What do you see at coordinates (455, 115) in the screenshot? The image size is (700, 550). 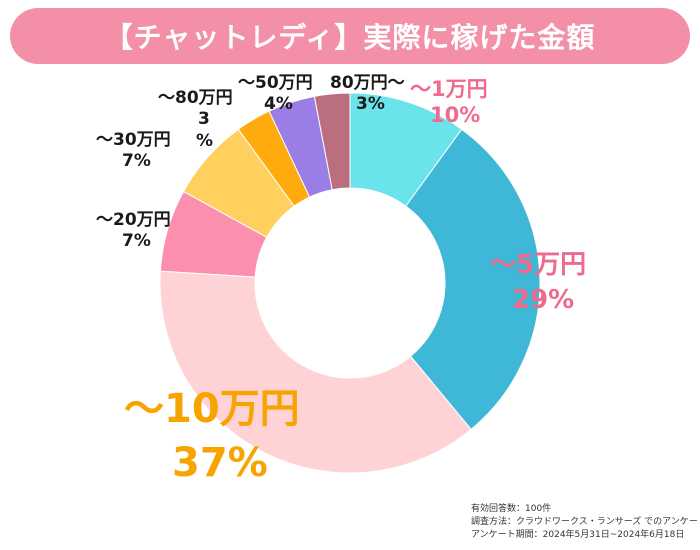 I see `label-1man-pct: 10%` at bounding box center [455, 115].